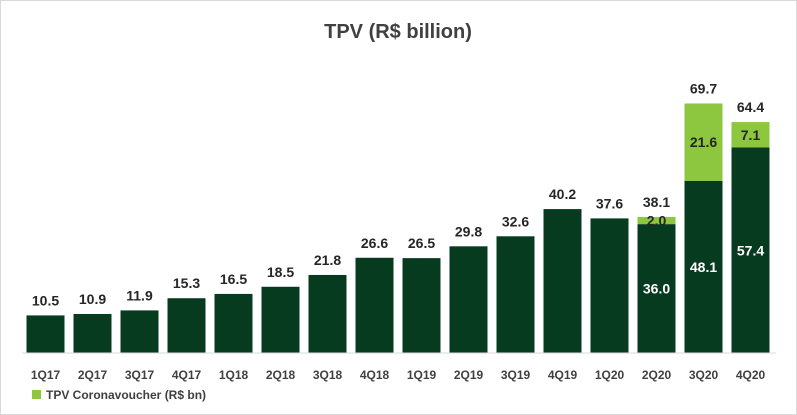  What do you see at coordinates (45, 300) in the screenshot?
I see `total-label-1Q17: 10.5` at bounding box center [45, 300].